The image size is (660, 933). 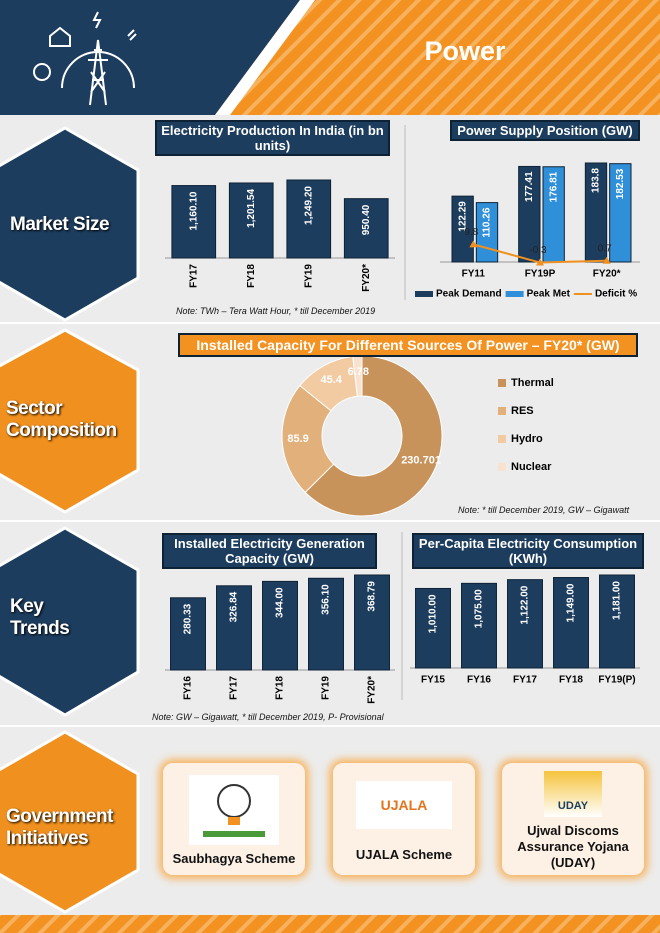 What do you see at coordinates (596, 180) in the screenshot?
I see `value-label: 183.8` at bounding box center [596, 180].